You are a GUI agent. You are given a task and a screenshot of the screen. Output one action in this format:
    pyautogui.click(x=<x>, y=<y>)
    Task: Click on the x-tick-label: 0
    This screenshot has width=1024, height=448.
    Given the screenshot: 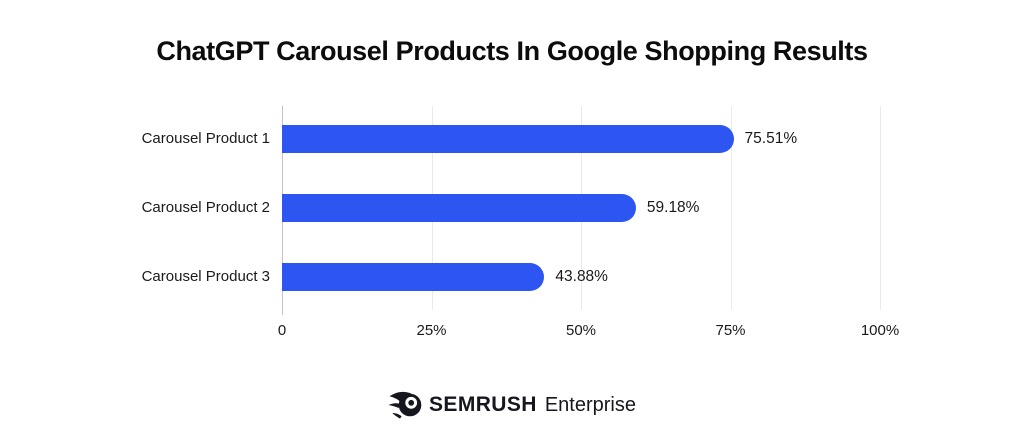 What is the action you would take?
    pyautogui.click(x=282, y=330)
    